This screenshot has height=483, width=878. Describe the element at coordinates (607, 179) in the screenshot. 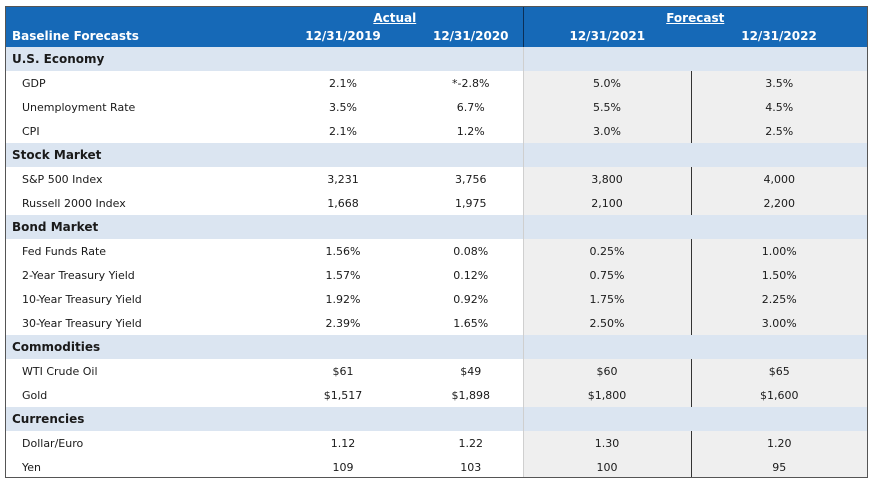

I see `value-cell-2021: 3,800` at that location.